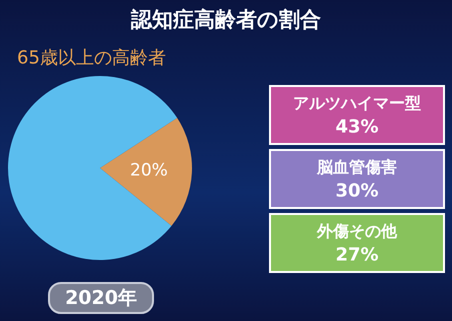  I want to click on text: 30%, so click(357, 191).